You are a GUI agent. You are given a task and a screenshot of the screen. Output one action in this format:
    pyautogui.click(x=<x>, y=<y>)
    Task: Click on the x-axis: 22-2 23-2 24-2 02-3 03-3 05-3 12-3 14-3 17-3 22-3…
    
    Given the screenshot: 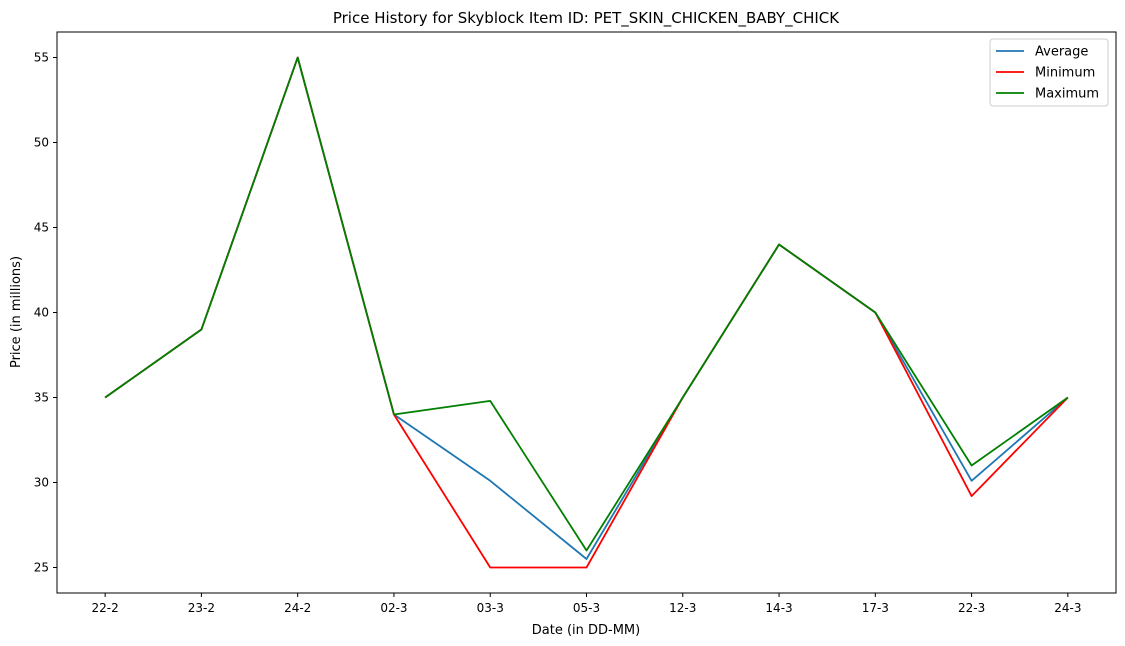 What is the action you would take?
    pyautogui.click(x=586, y=604)
    